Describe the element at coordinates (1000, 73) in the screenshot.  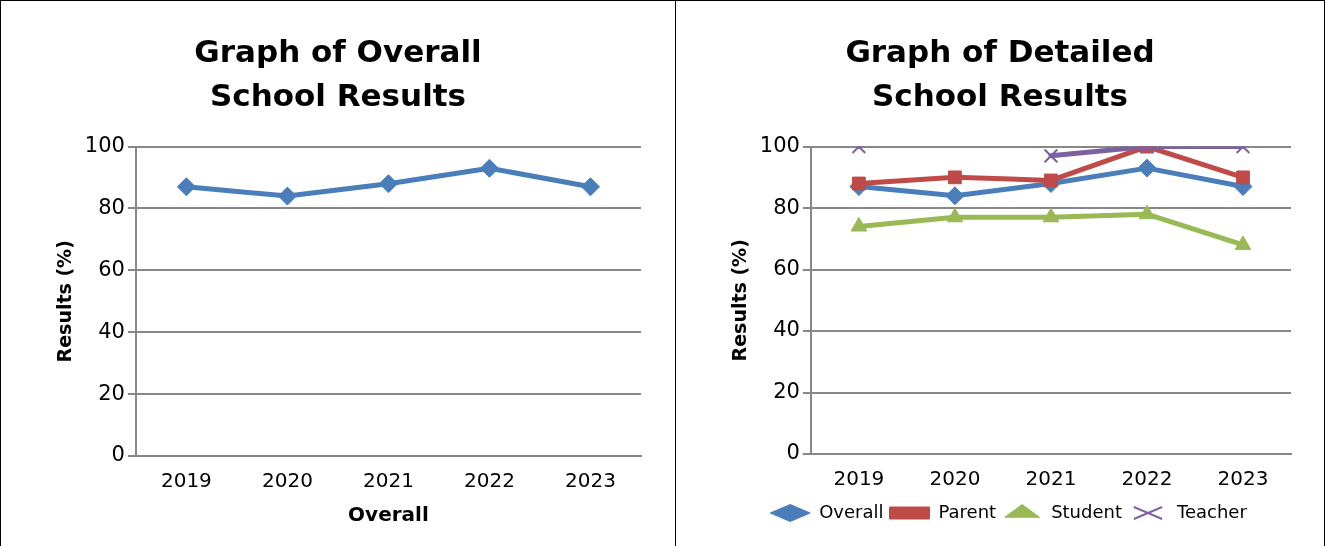
I see `chart-title: Graph of Detailed School Results` at that location.